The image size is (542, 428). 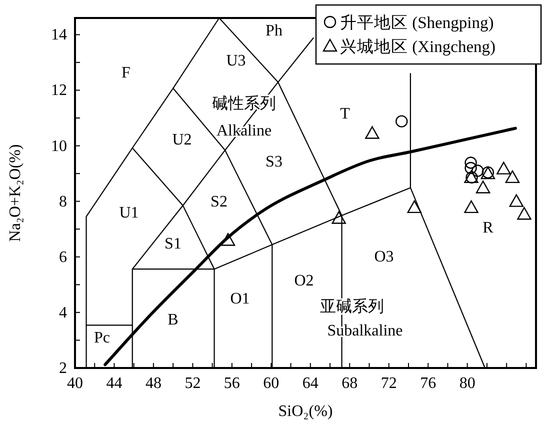 I want to click on annotation: U1, so click(x=129, y=213).